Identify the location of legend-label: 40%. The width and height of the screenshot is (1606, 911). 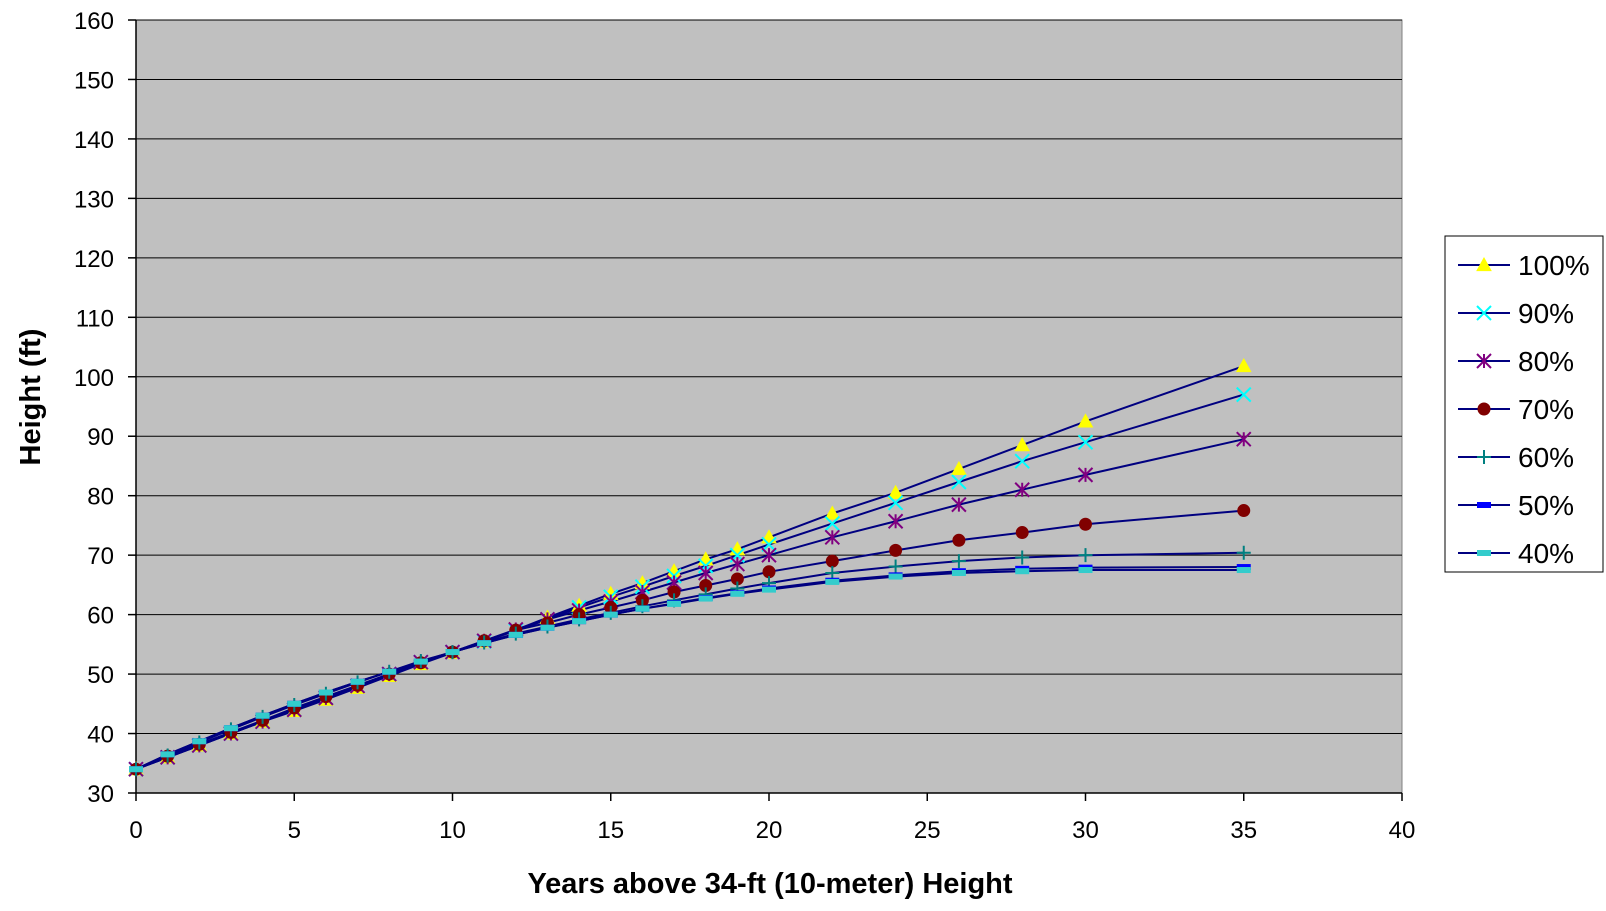
(1546, 553).